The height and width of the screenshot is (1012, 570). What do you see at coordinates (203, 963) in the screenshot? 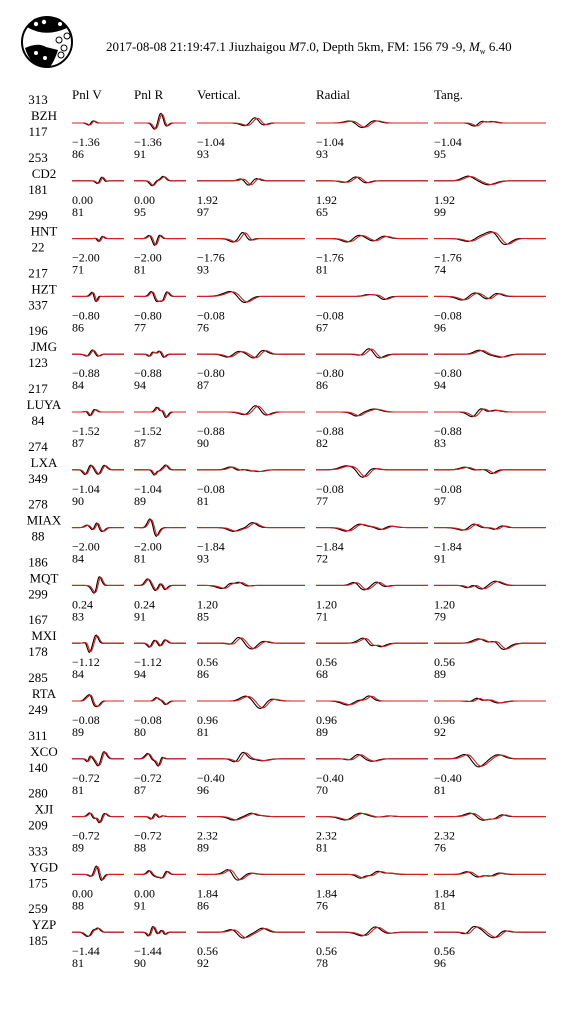
I see `cross-correlation-label: 92` at bounding box center [203, 963].